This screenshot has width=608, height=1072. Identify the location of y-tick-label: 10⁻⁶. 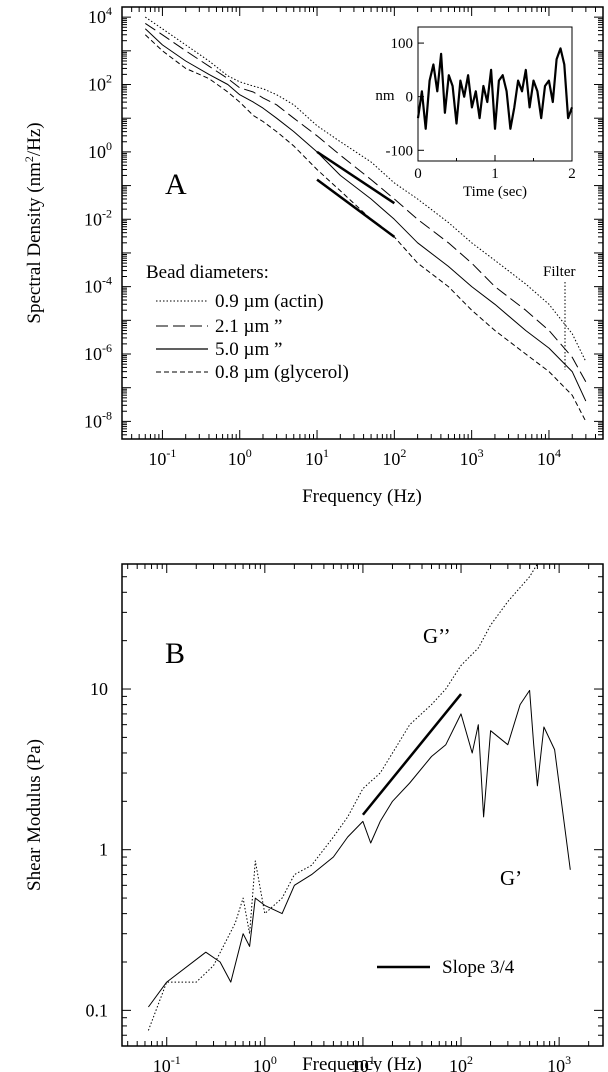
(98, 352).